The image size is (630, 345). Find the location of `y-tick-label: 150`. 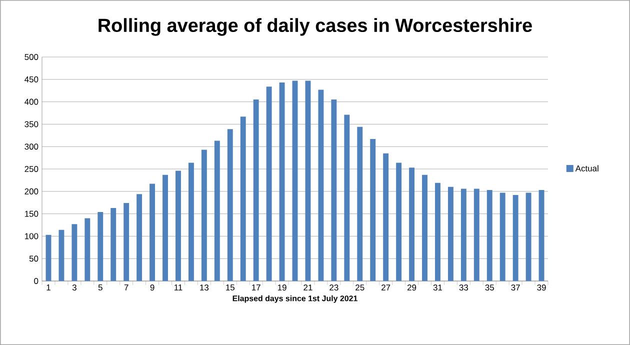

y-tick-label: 150 is located at coordinates (31, 213).